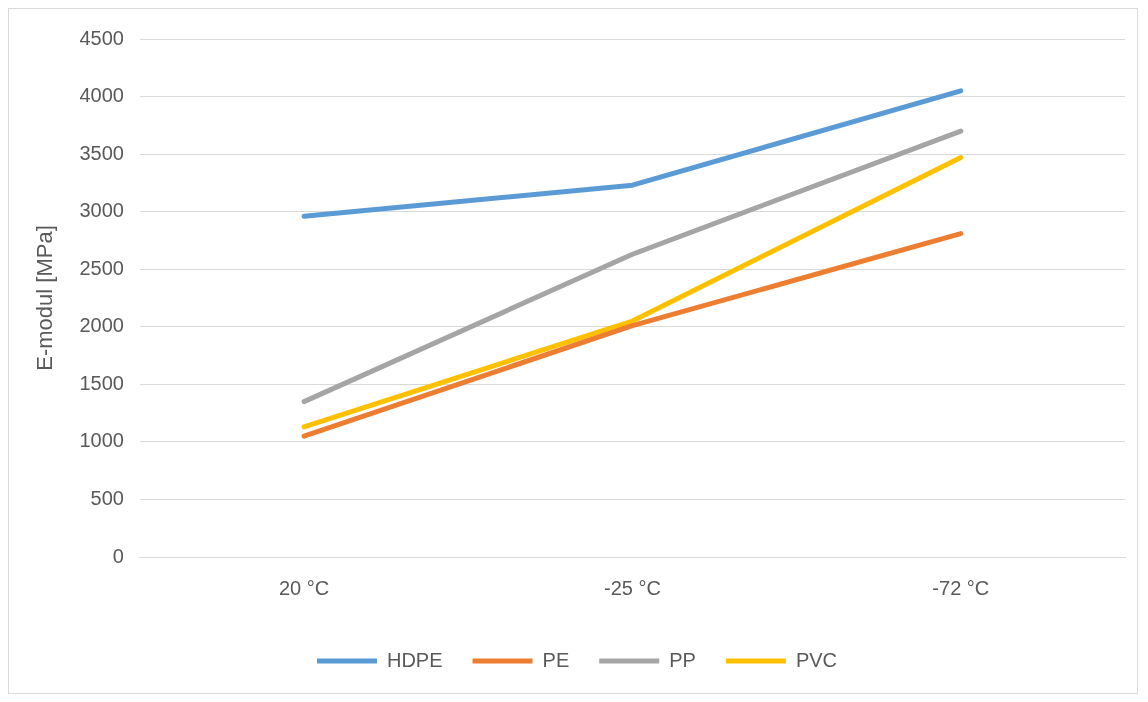 The image size is (1148, 702). I want to click on x-tick-label: -25 °C, so click(632, 587).